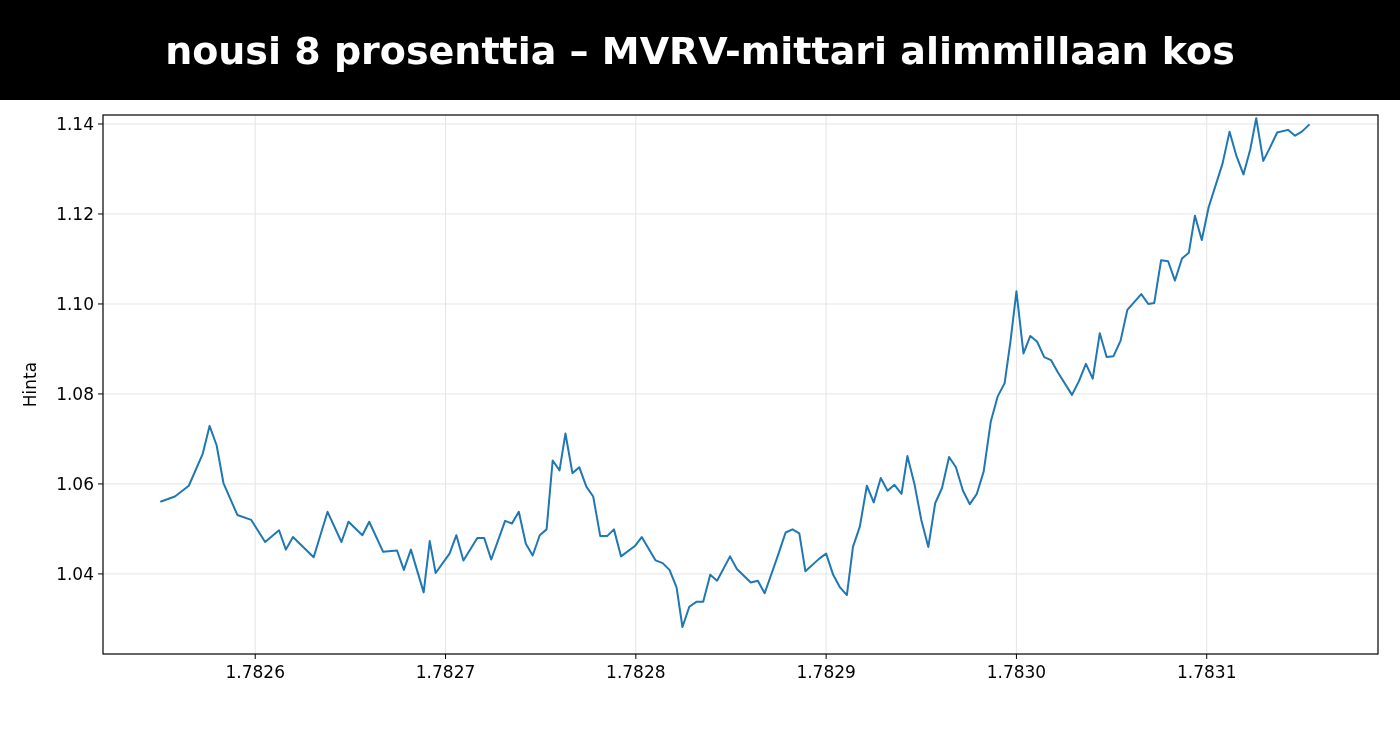 The height and width of the screenshot is (735, 1400). Describe the element at coordinates (75, 213) in the screenshot. I see `y-tick-label: 1.12` at that location.